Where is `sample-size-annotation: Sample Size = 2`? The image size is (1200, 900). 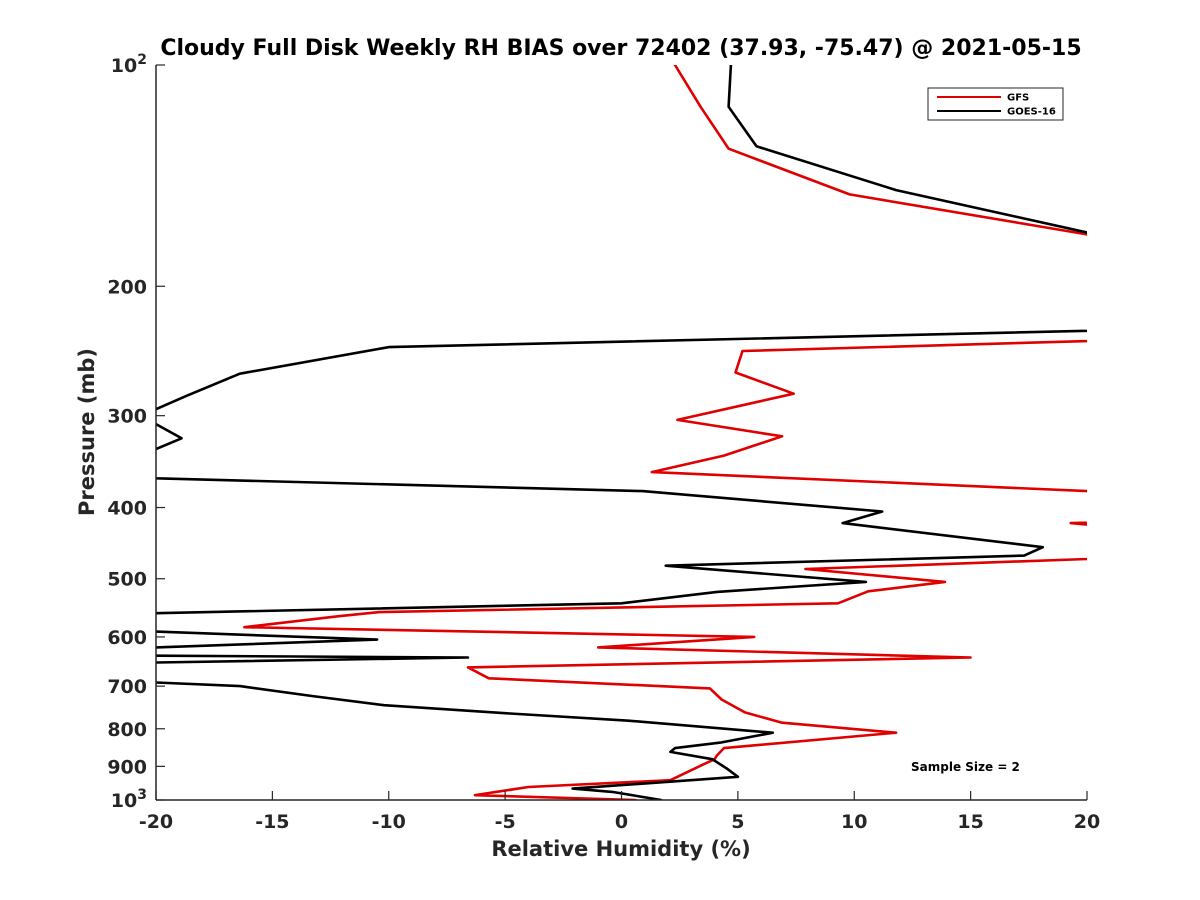 sample-size-annotation: Sample Size = 2 is located at coordinates (965, 767).